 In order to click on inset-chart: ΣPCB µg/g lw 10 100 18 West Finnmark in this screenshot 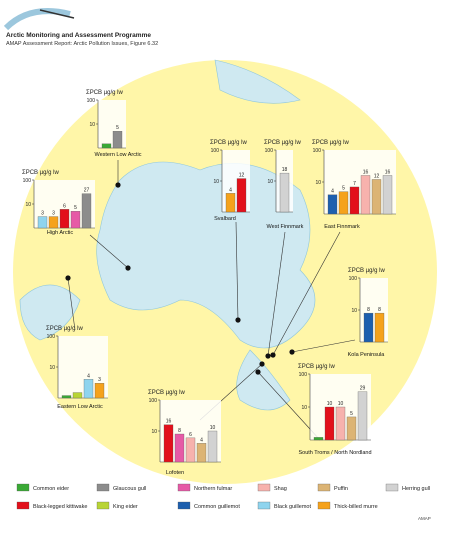, I will do `click(284, 185)`.